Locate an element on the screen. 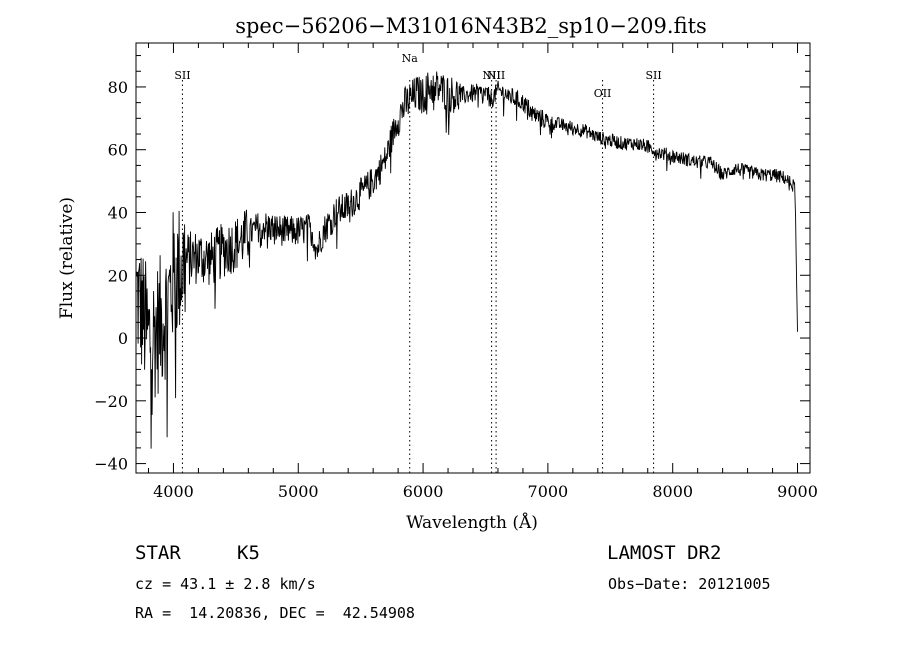 Image resolution: width=900 pixels, height=650 pixels. y-tick-label: 40 is located at coordinates (118, 212).